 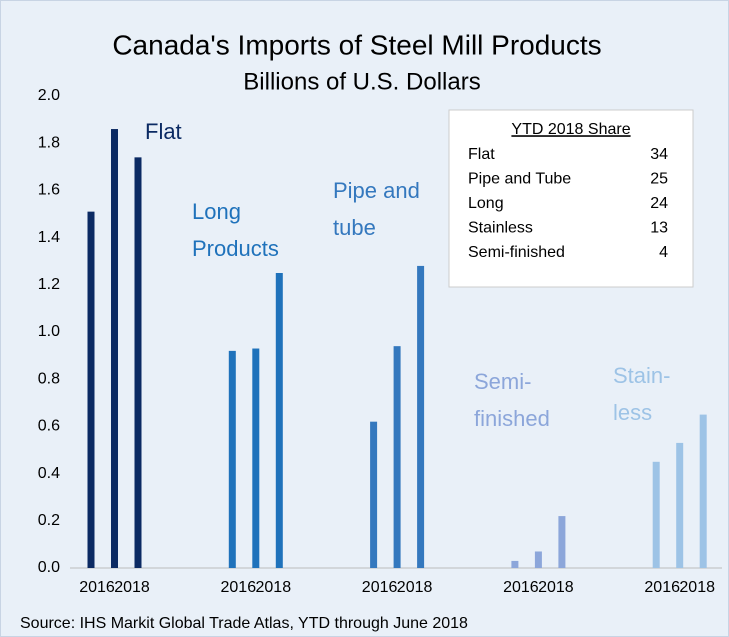 I want to click on y-tick-label: 0.0, so click(x=49, y=567).